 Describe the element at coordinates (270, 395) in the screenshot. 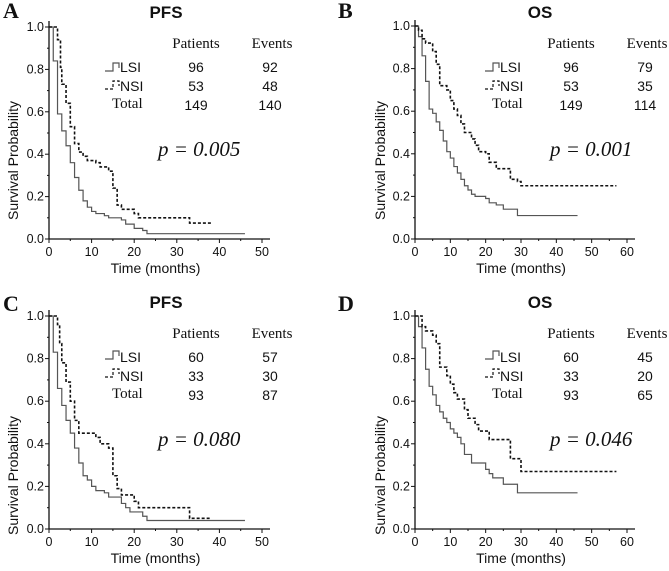

I see `table-cell-events: 87` at that location.